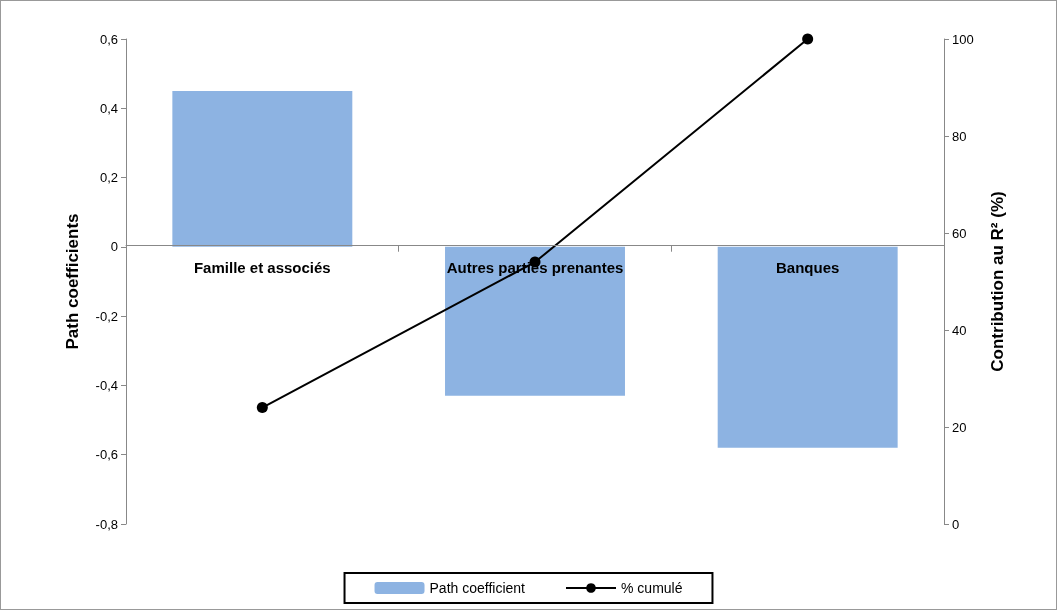 The image size is (1057, 610). I want to click on y-tick-label: -0,2, so click(106, 316).